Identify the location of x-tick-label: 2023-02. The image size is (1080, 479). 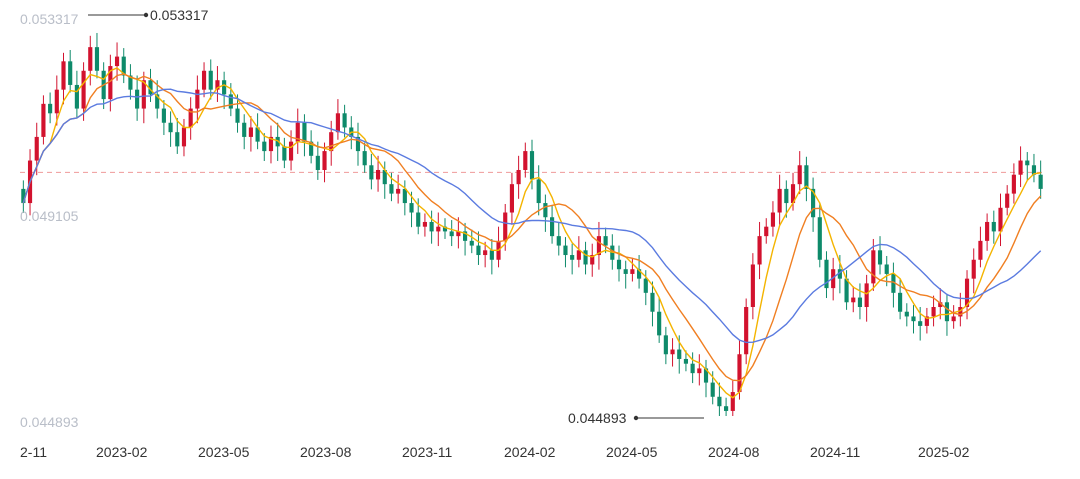
(122, 452).